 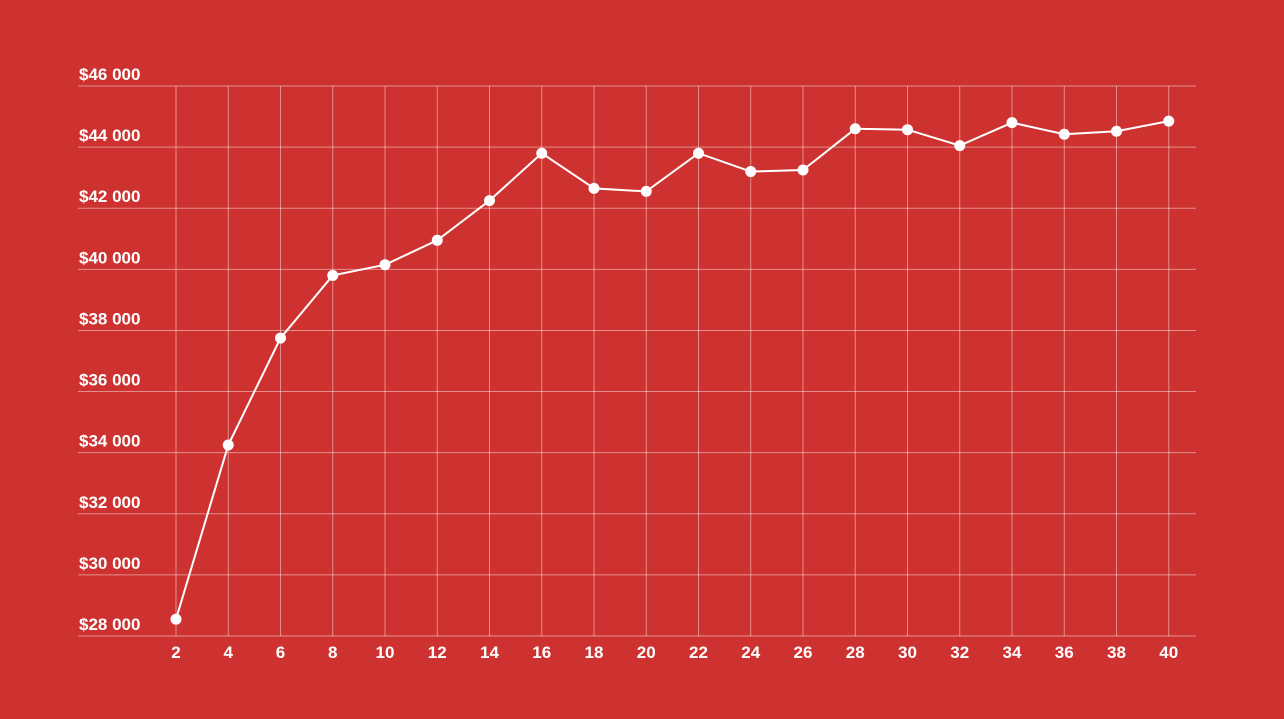 I want to click on x-tick-label: 22, so click(x=698, y=652).